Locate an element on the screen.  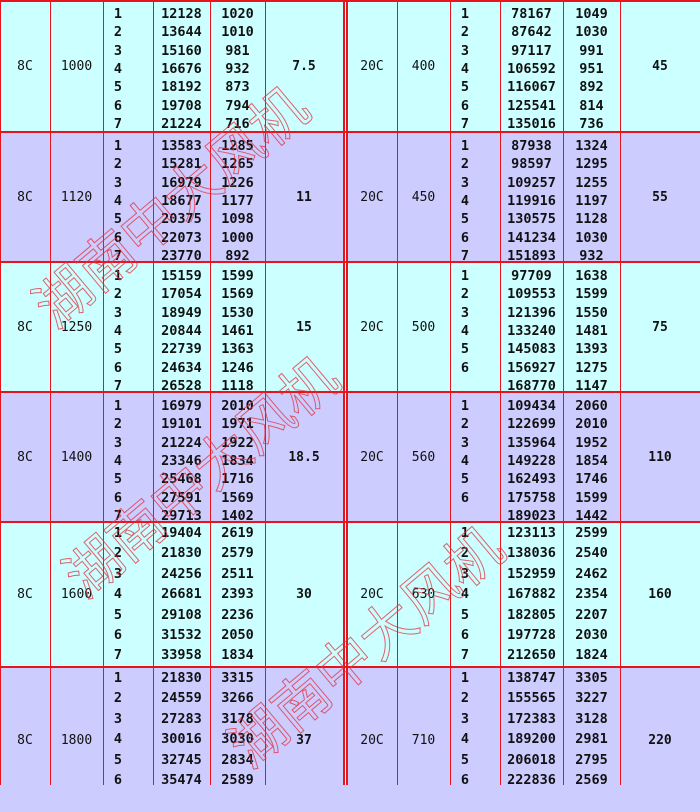
pressure-value: 1971 is located at coordinates (237, 424).